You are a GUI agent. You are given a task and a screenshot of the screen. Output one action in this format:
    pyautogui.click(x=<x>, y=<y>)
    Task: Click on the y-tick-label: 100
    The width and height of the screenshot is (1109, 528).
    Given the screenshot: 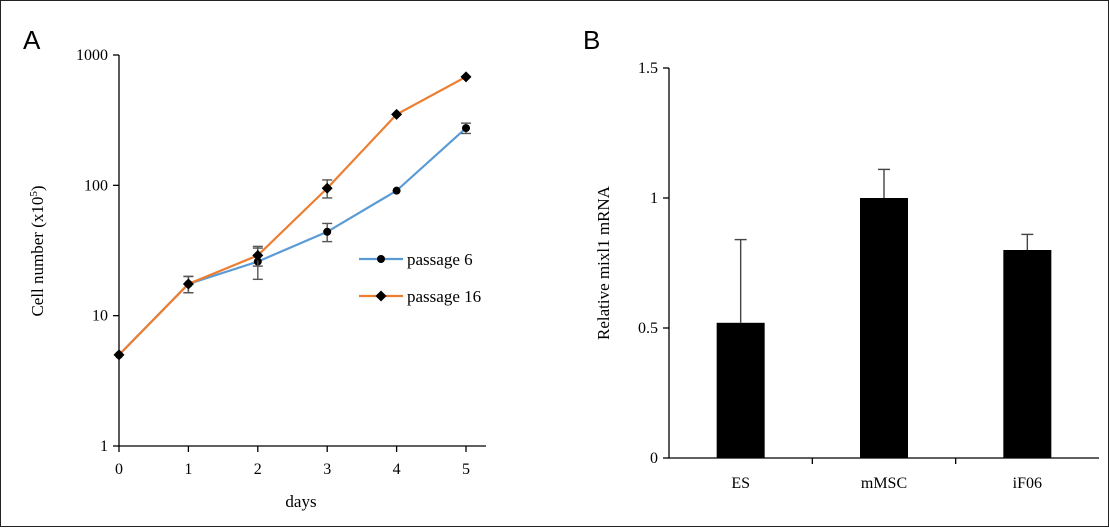 What is the action you would take?
    pyautogui.click(x=96, y=185)
    